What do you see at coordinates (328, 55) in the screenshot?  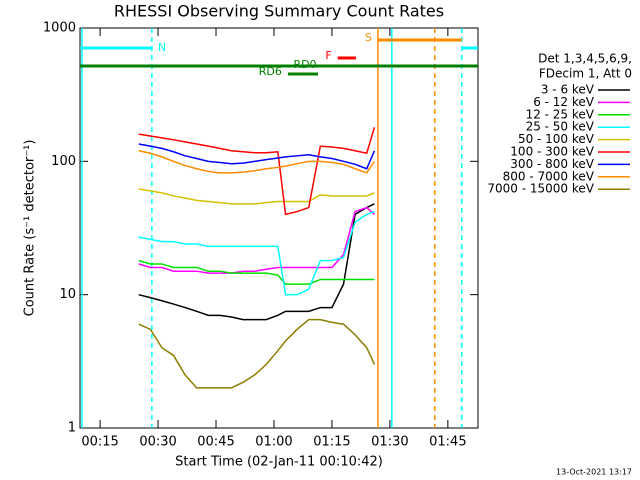 I see `interval-label: F` at bounding box center [328, 55].